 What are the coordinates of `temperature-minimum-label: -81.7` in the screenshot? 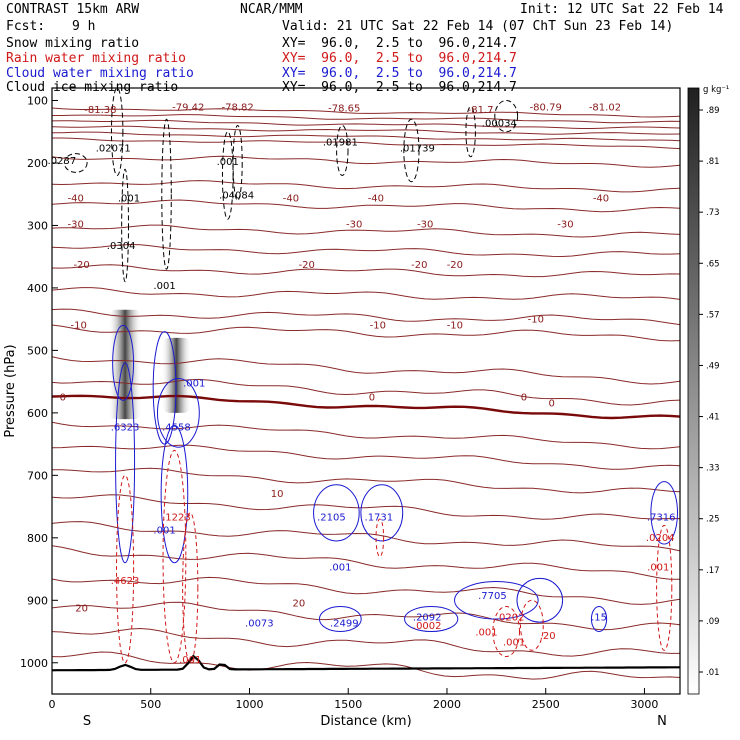 It's located at (481, 110).